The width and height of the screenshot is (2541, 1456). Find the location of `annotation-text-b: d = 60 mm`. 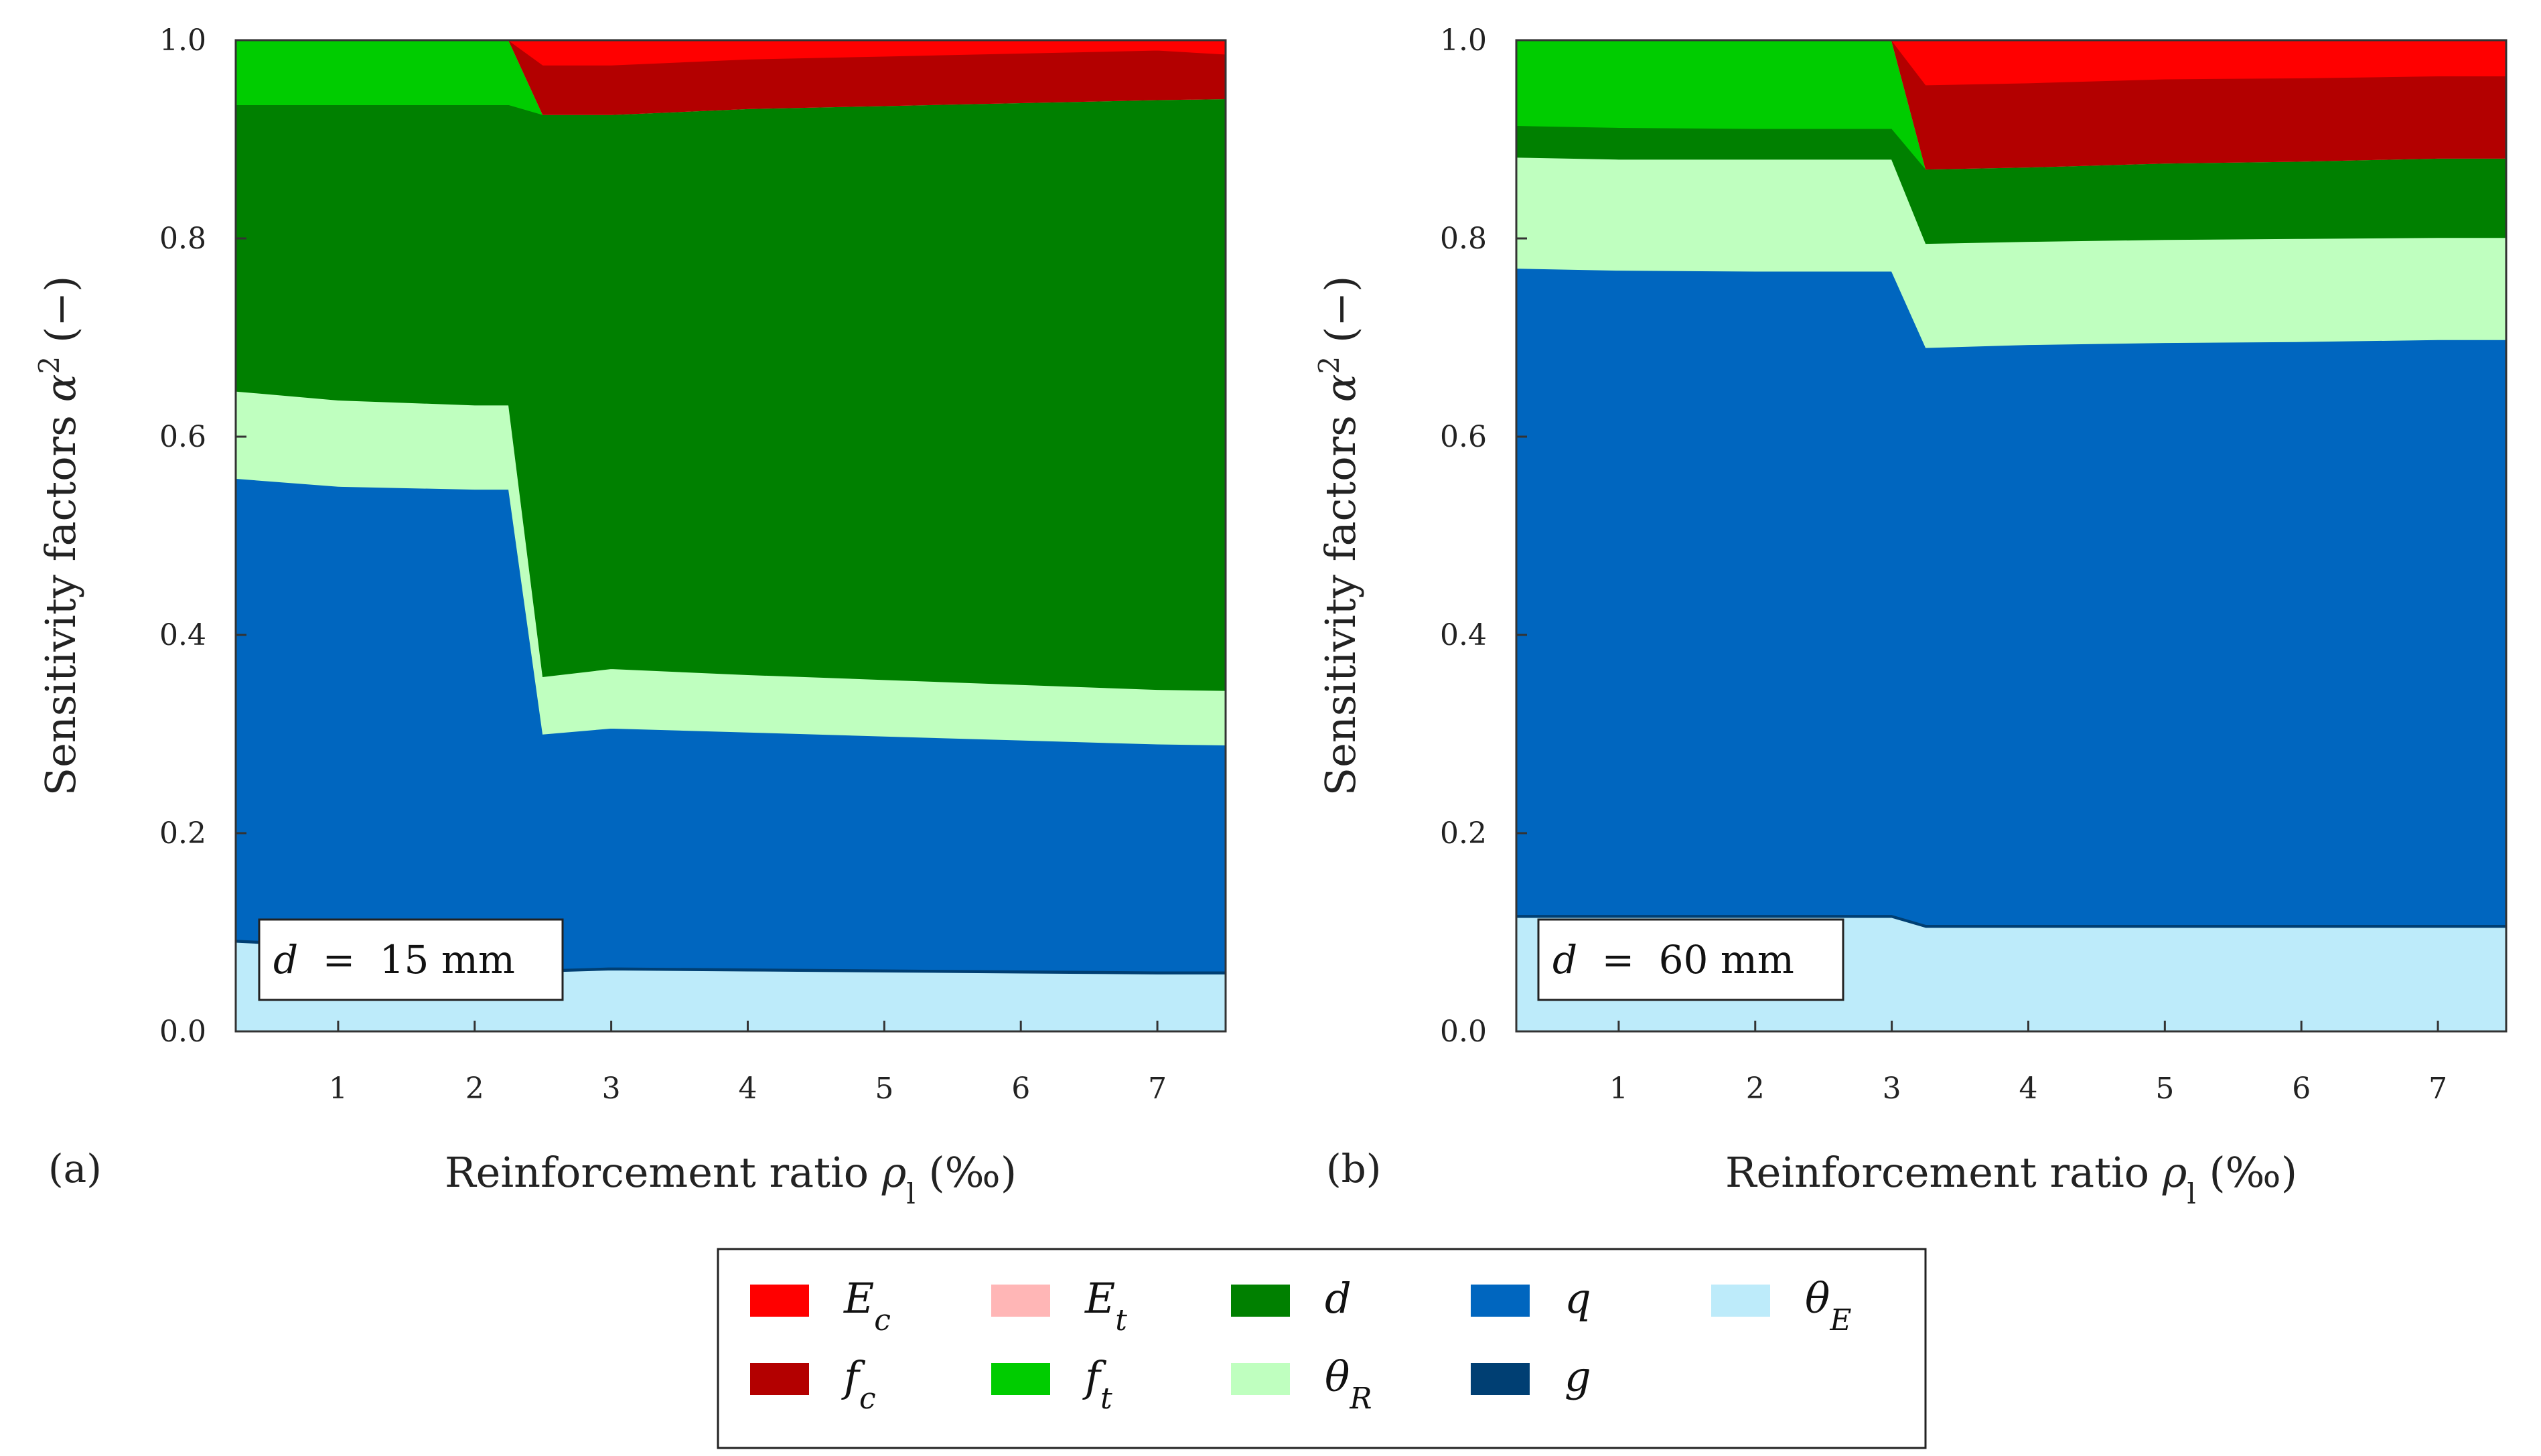

annotation-text-b: d = 60 mm is located at coordinates (1673, 959).